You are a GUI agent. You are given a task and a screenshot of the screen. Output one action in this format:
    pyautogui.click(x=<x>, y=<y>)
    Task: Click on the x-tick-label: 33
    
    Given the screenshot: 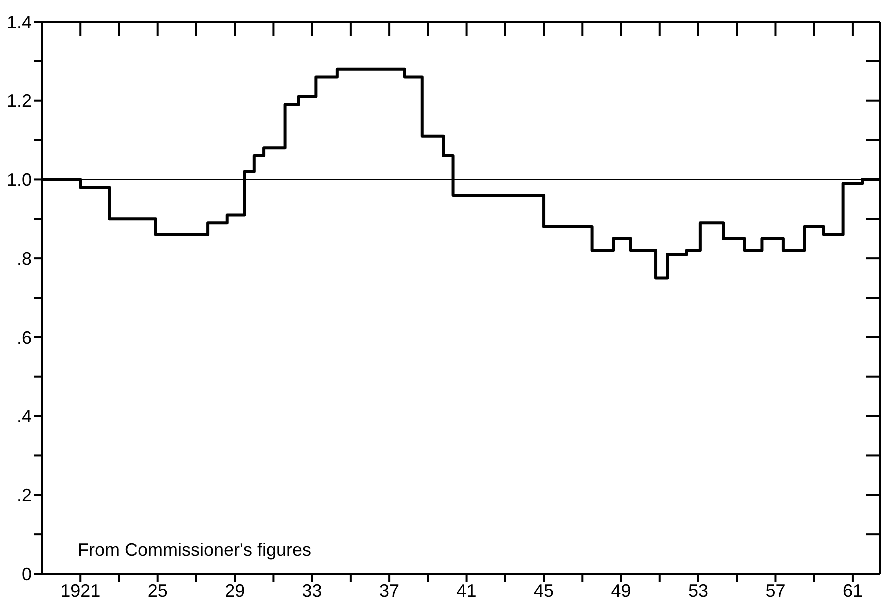 What is the action you would take?
    pyautogui.click(x=312, y=590)
    